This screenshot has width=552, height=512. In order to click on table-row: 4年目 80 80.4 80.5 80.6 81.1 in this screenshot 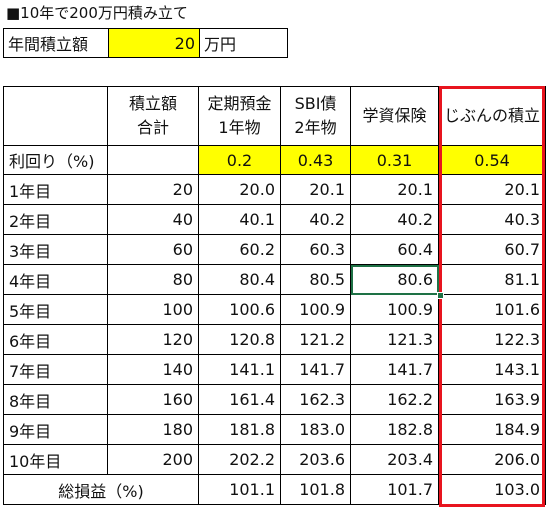, I will do `click(275, 279)`.